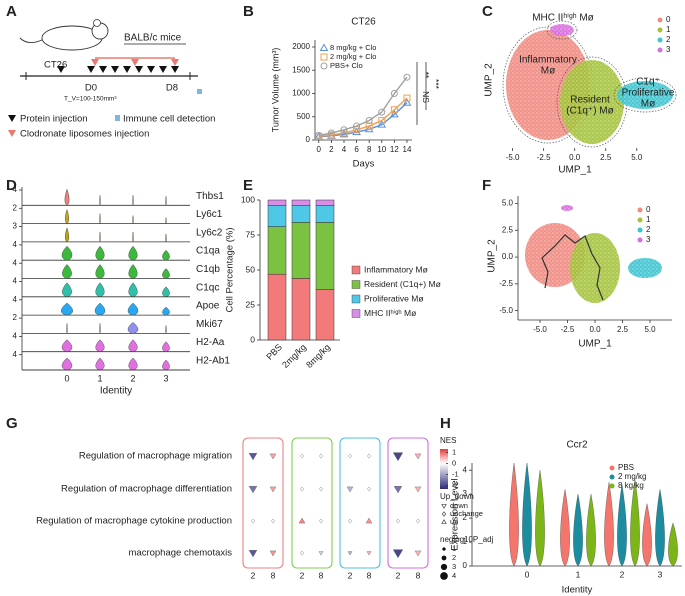 The height and width of the screenshot is (596, 685). I want to click on x-tick-label: 2, so click(622, 574).